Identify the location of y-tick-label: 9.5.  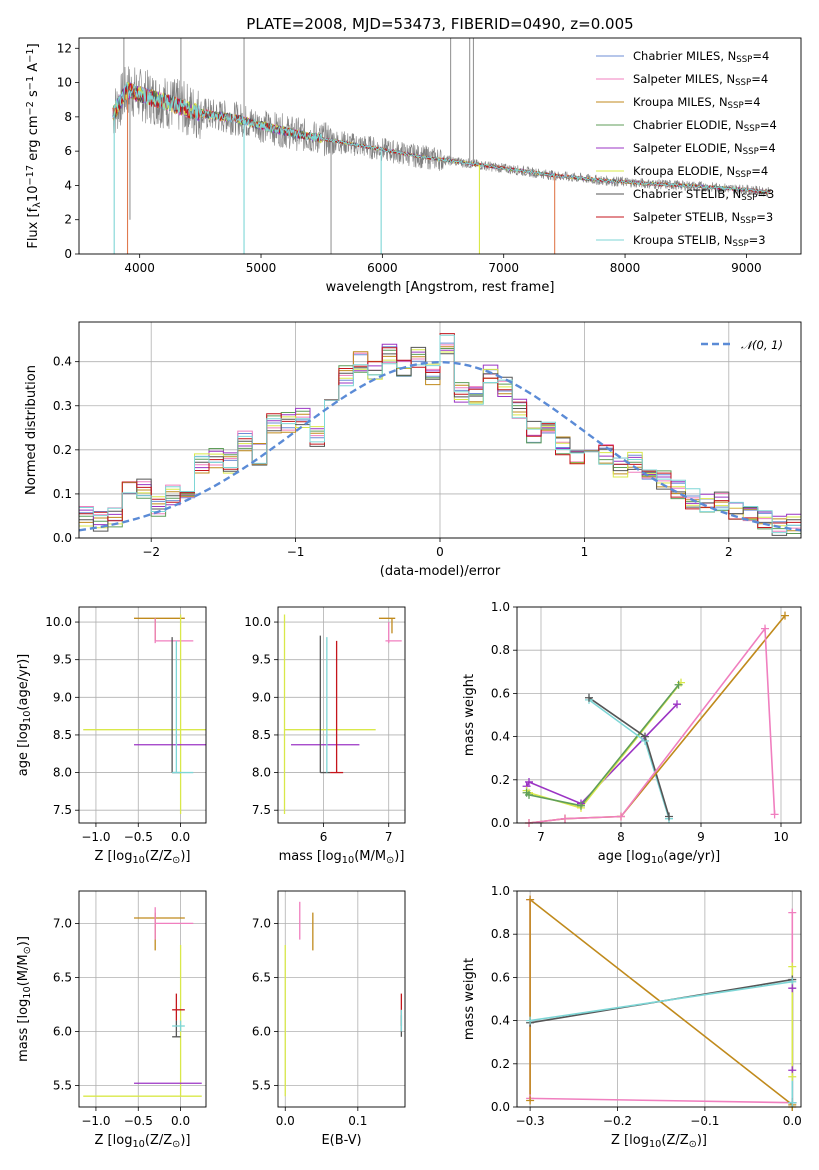
(261, 660).